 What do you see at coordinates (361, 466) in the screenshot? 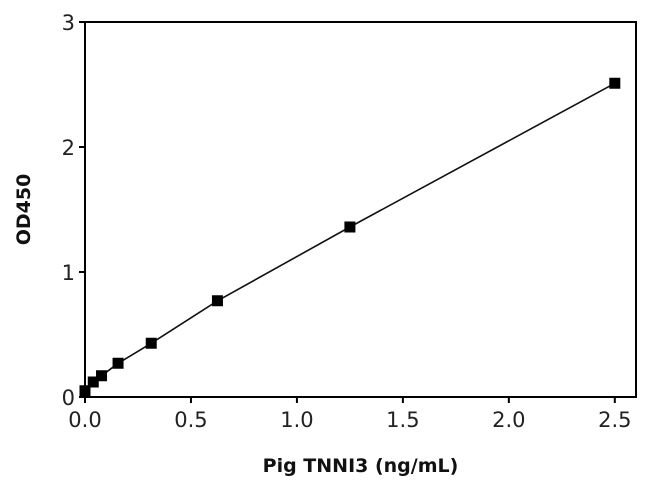
I see `x-axis-title: Pig TNNI3 (ng/mL)` at bounding box center [361, 466].